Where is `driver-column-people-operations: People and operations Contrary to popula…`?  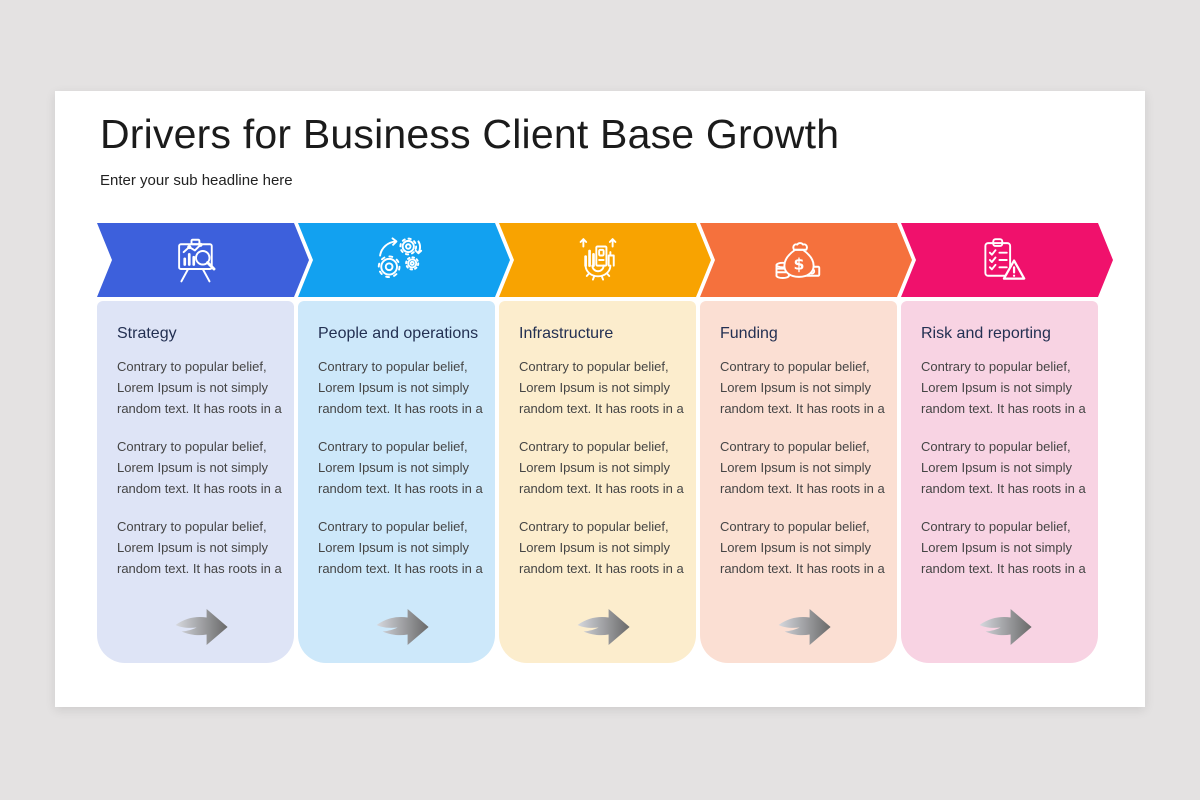 driver-column-people-operations: People and operations Contrary to popula… is located at coordinates (404, 448).